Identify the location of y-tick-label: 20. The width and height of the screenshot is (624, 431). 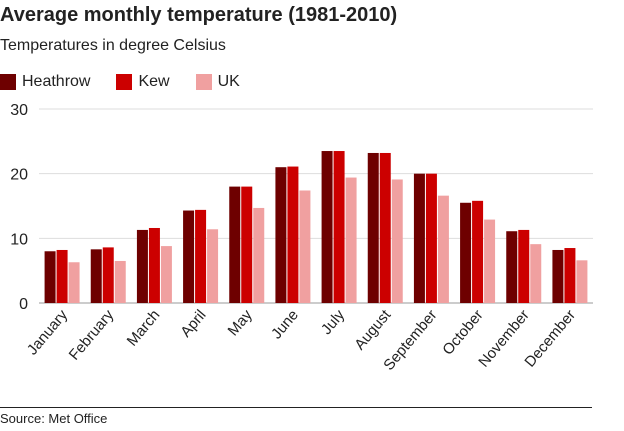
(19, 175).